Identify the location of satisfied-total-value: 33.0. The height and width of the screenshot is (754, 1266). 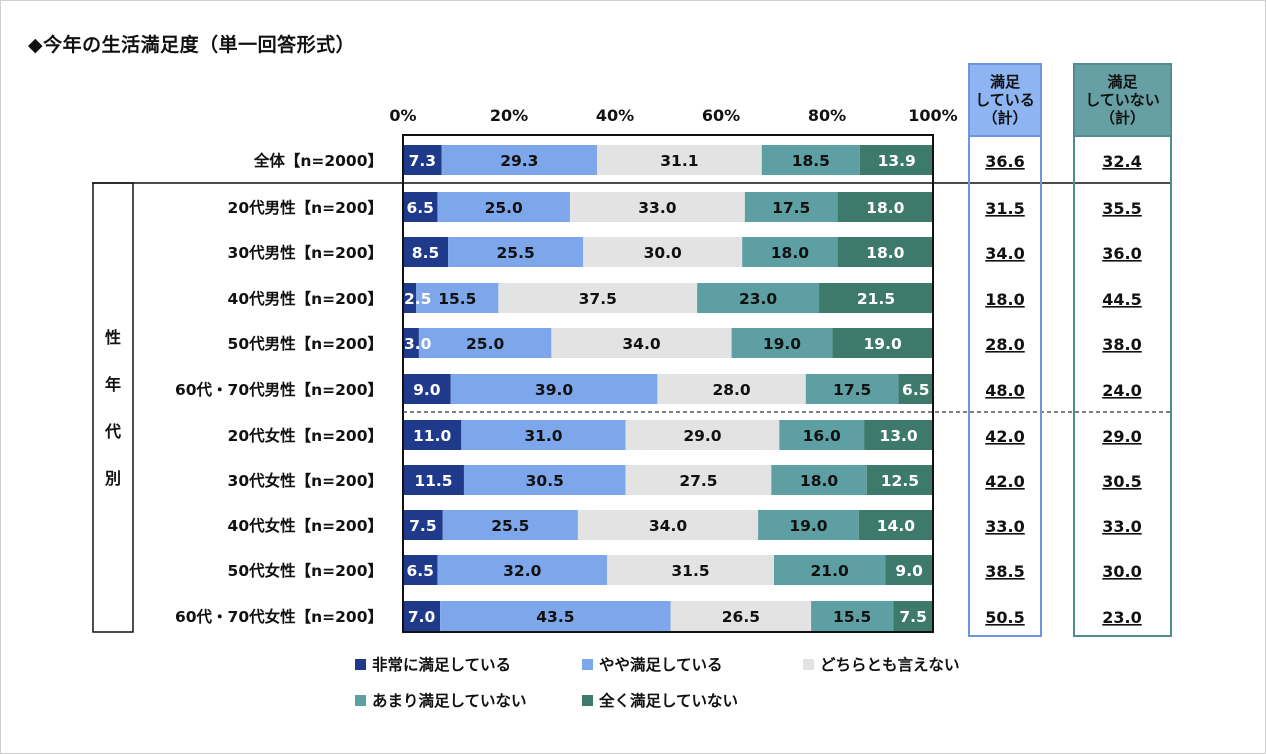
(1004, 526).